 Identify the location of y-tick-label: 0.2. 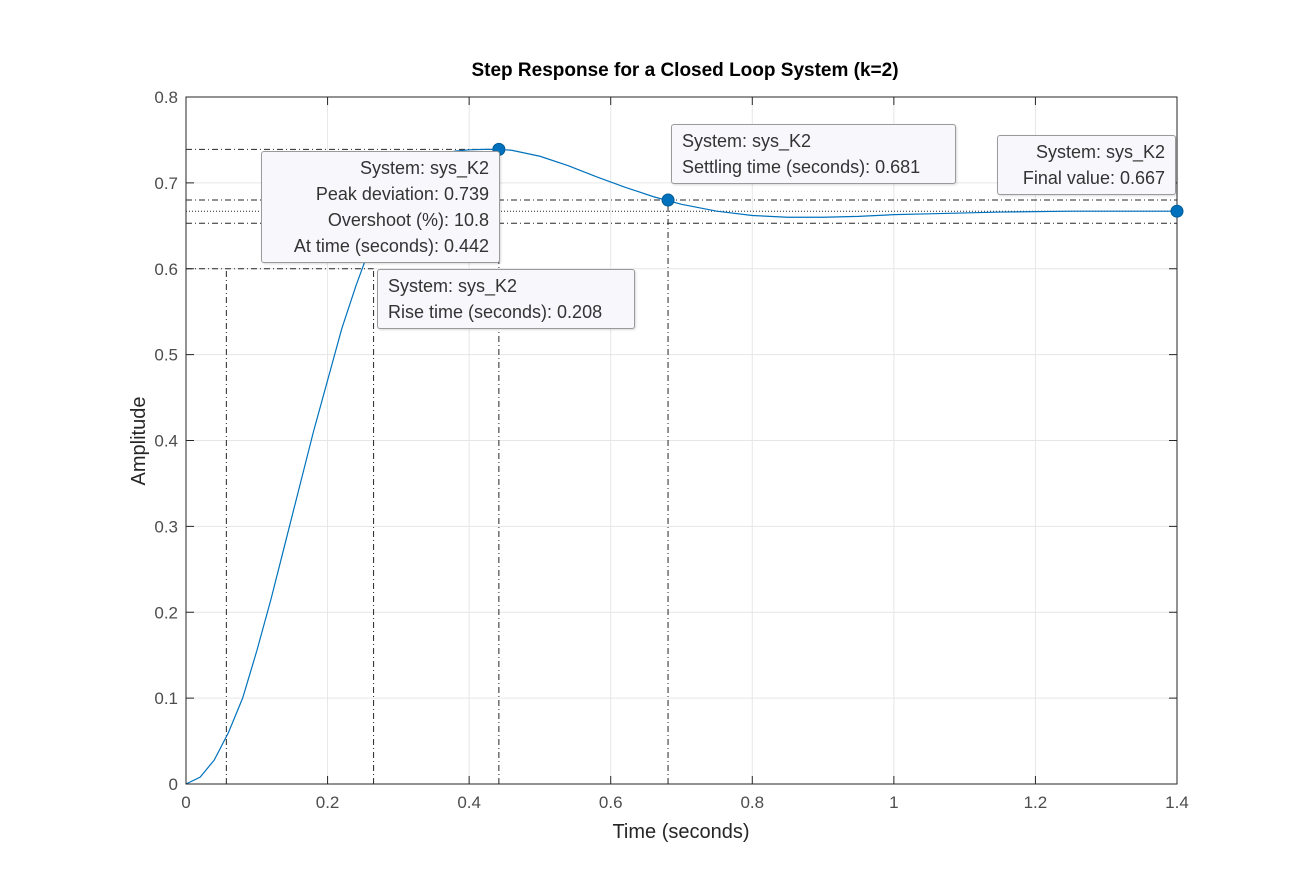
(166, 612).